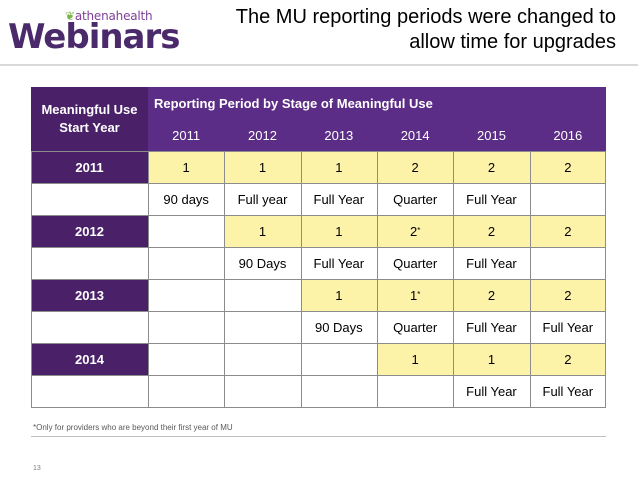 The width and height of the screenshot is (638, 479). I want to click on start-year-2013: 2013, so click(89, 295).